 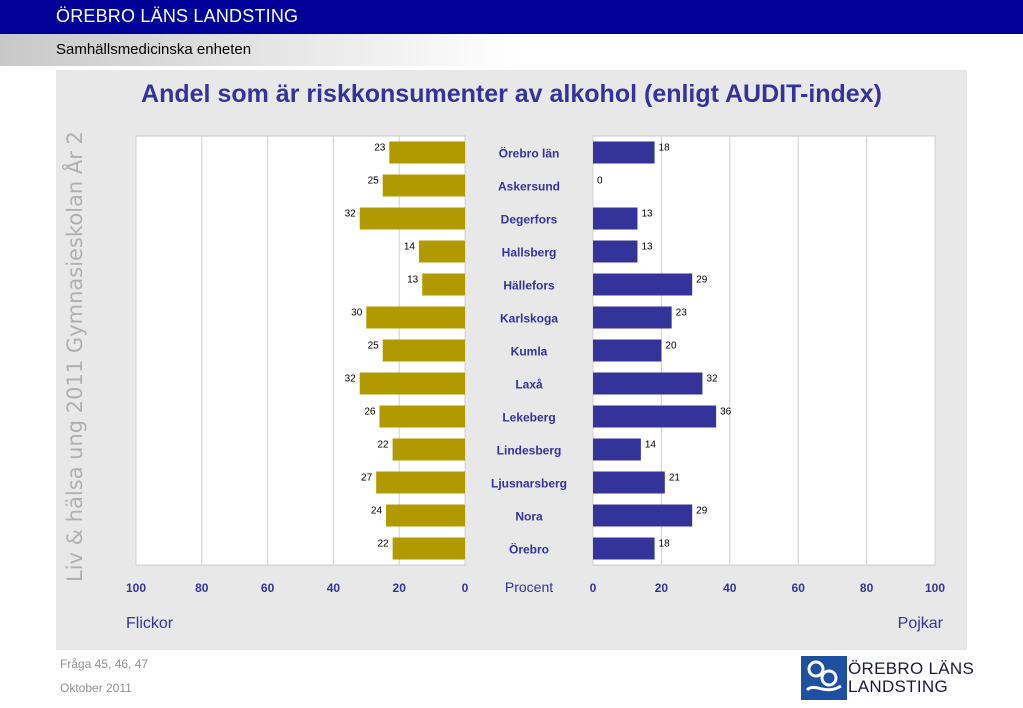 What do you see at coordinates (410, 247) in the screenshot?
I see `girls-data-label: 14` at bounding box center [410, 247].